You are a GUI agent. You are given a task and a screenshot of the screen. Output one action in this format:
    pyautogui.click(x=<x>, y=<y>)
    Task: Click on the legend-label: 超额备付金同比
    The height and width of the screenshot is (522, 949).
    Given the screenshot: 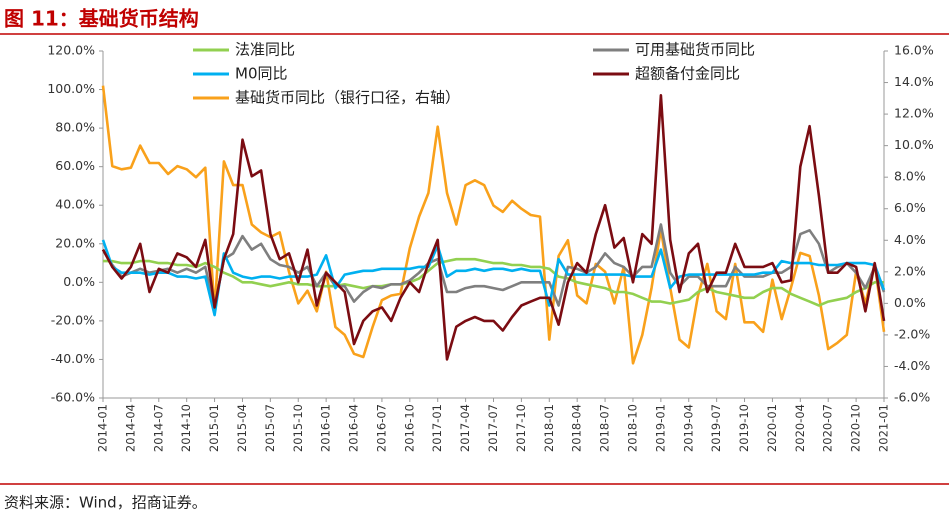 What is the action you would take?
    pyautogui.click(x=687, y=74)
    